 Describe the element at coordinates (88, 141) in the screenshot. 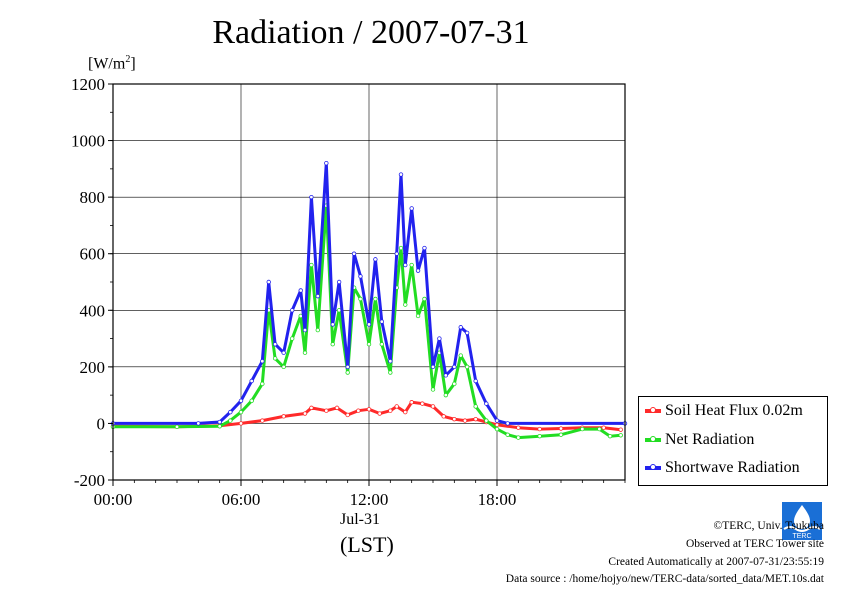

I see `y-tick-label: 1000` at that location.